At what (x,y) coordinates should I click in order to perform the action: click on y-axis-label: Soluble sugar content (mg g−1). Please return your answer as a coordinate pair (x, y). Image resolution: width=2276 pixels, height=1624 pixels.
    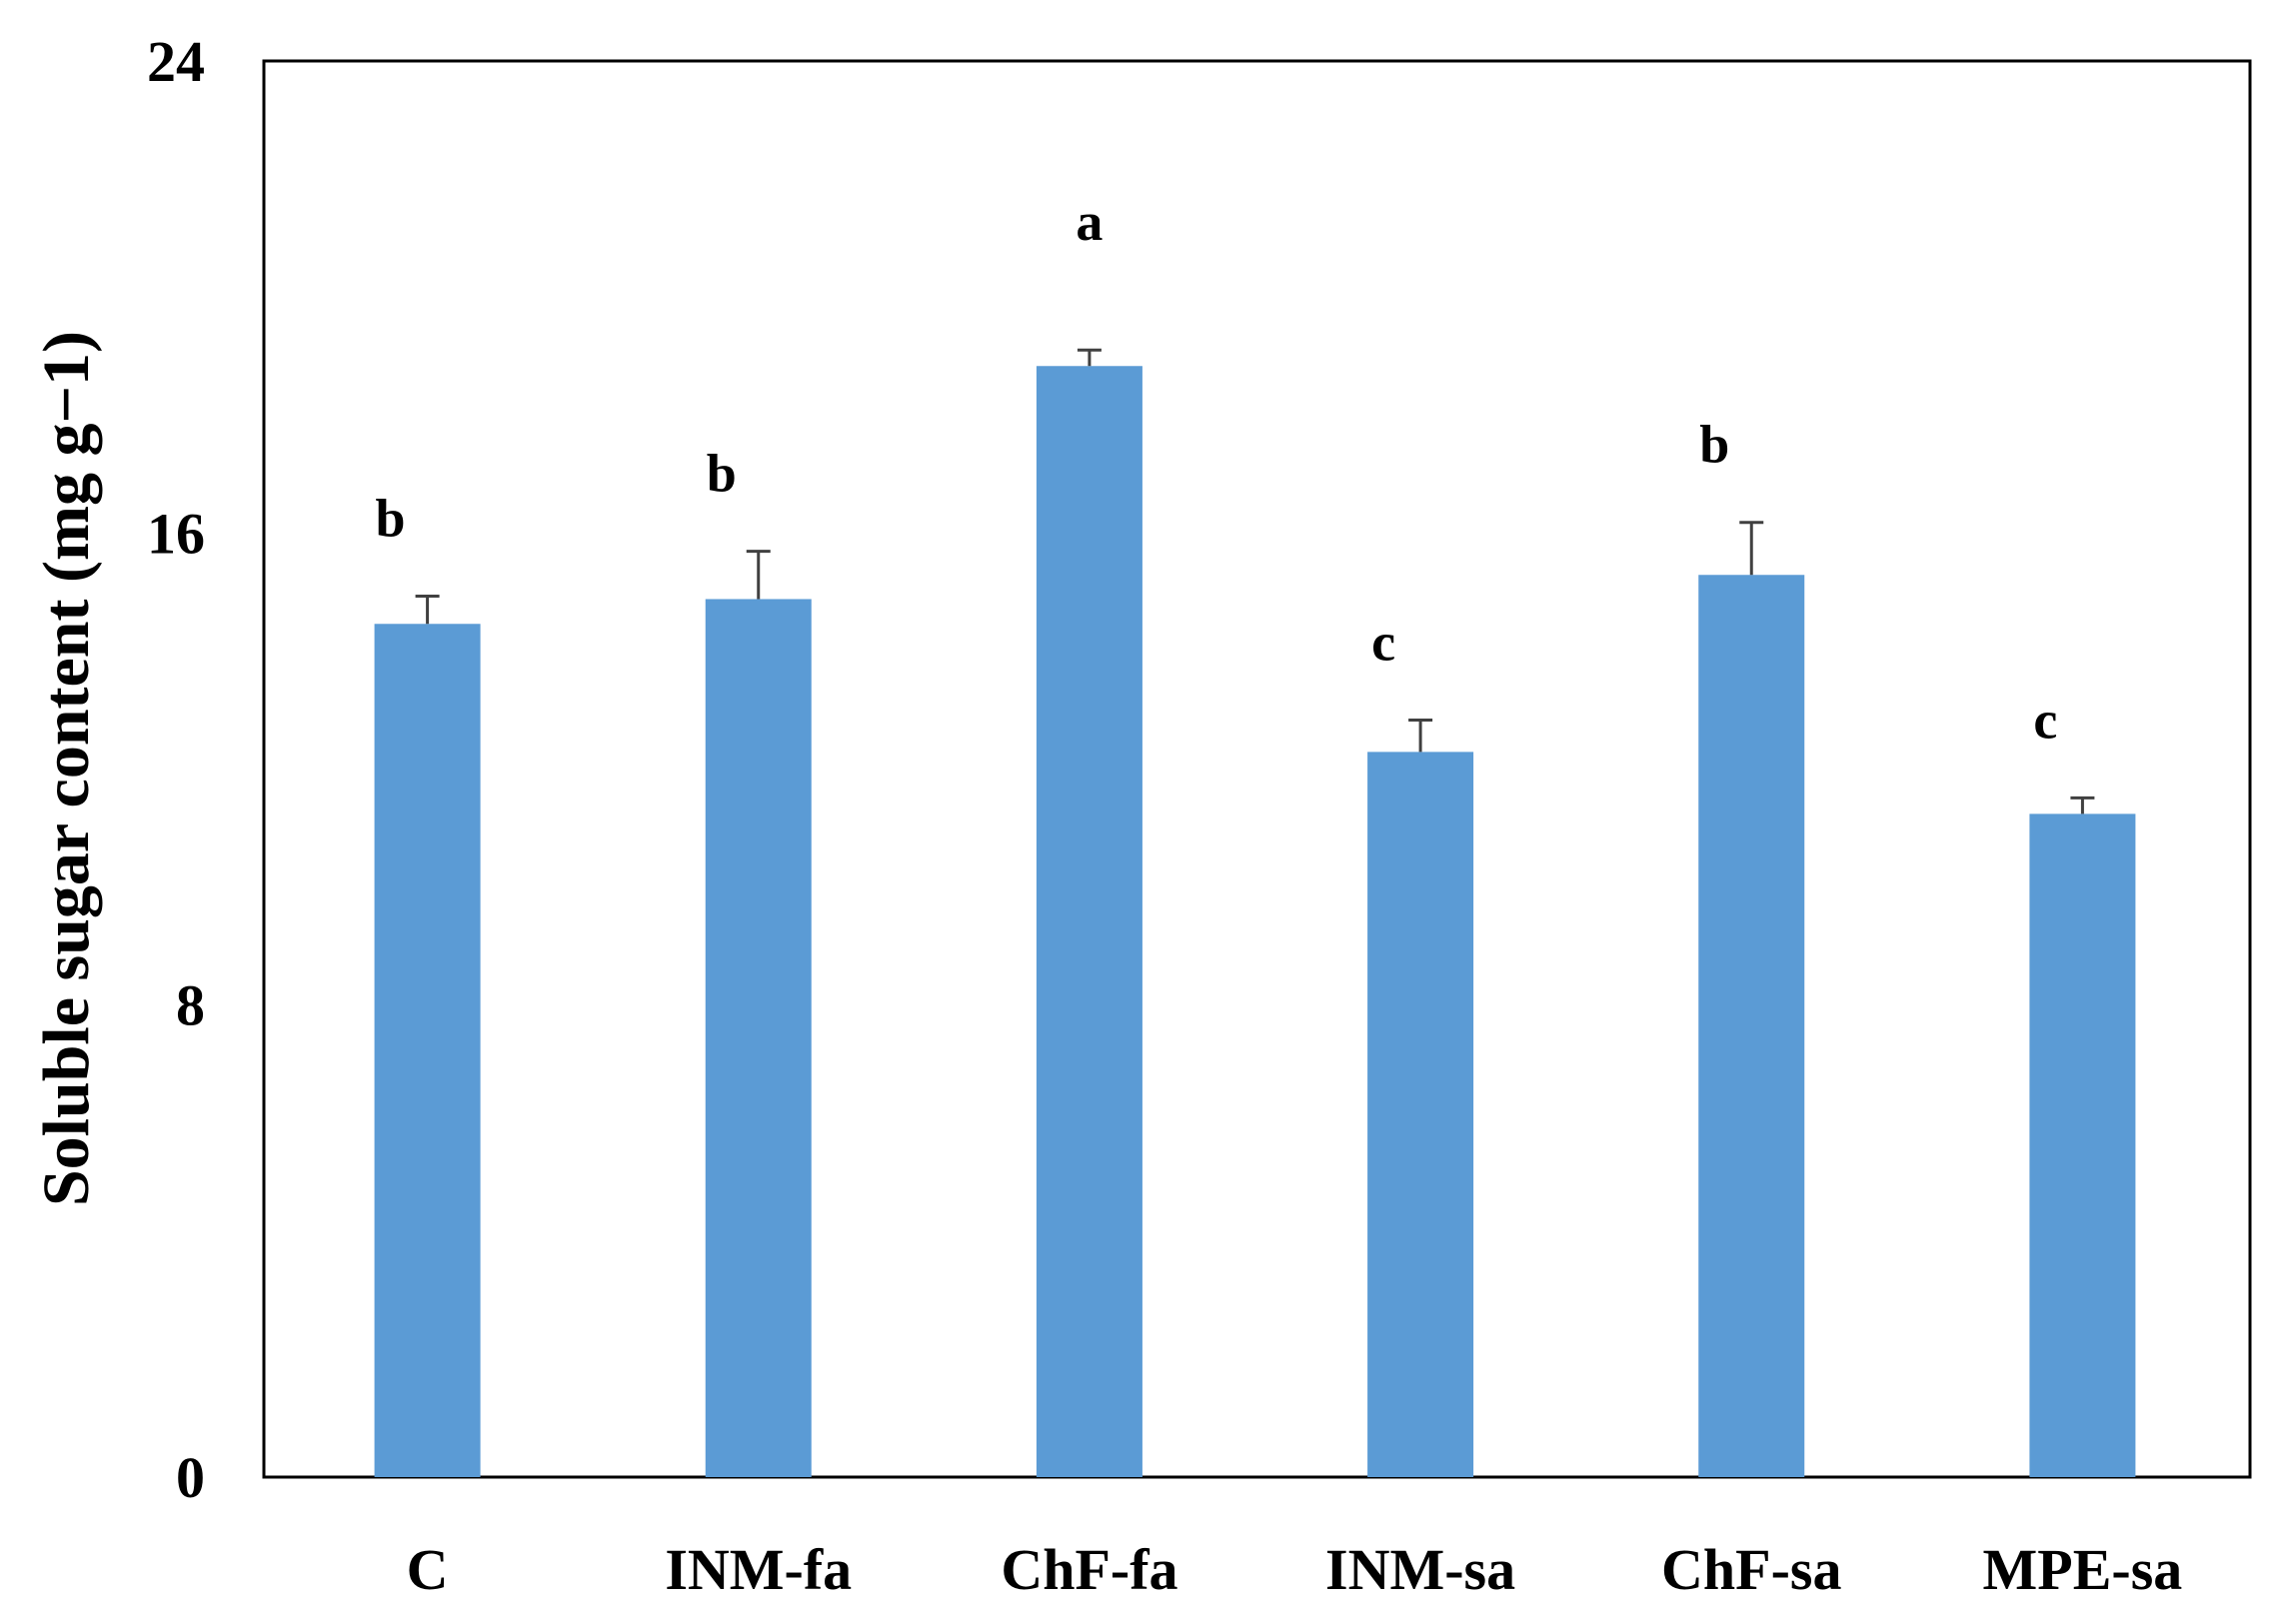
    Looking at the image, I should click on (66, 769).